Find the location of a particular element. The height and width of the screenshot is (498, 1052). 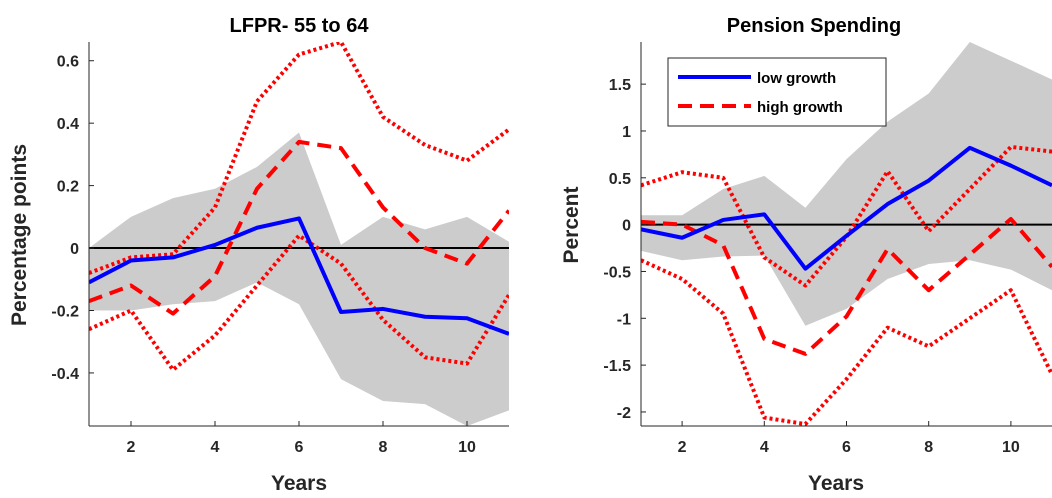

y-tick-label: -2 is located at coordinates (624, 413).